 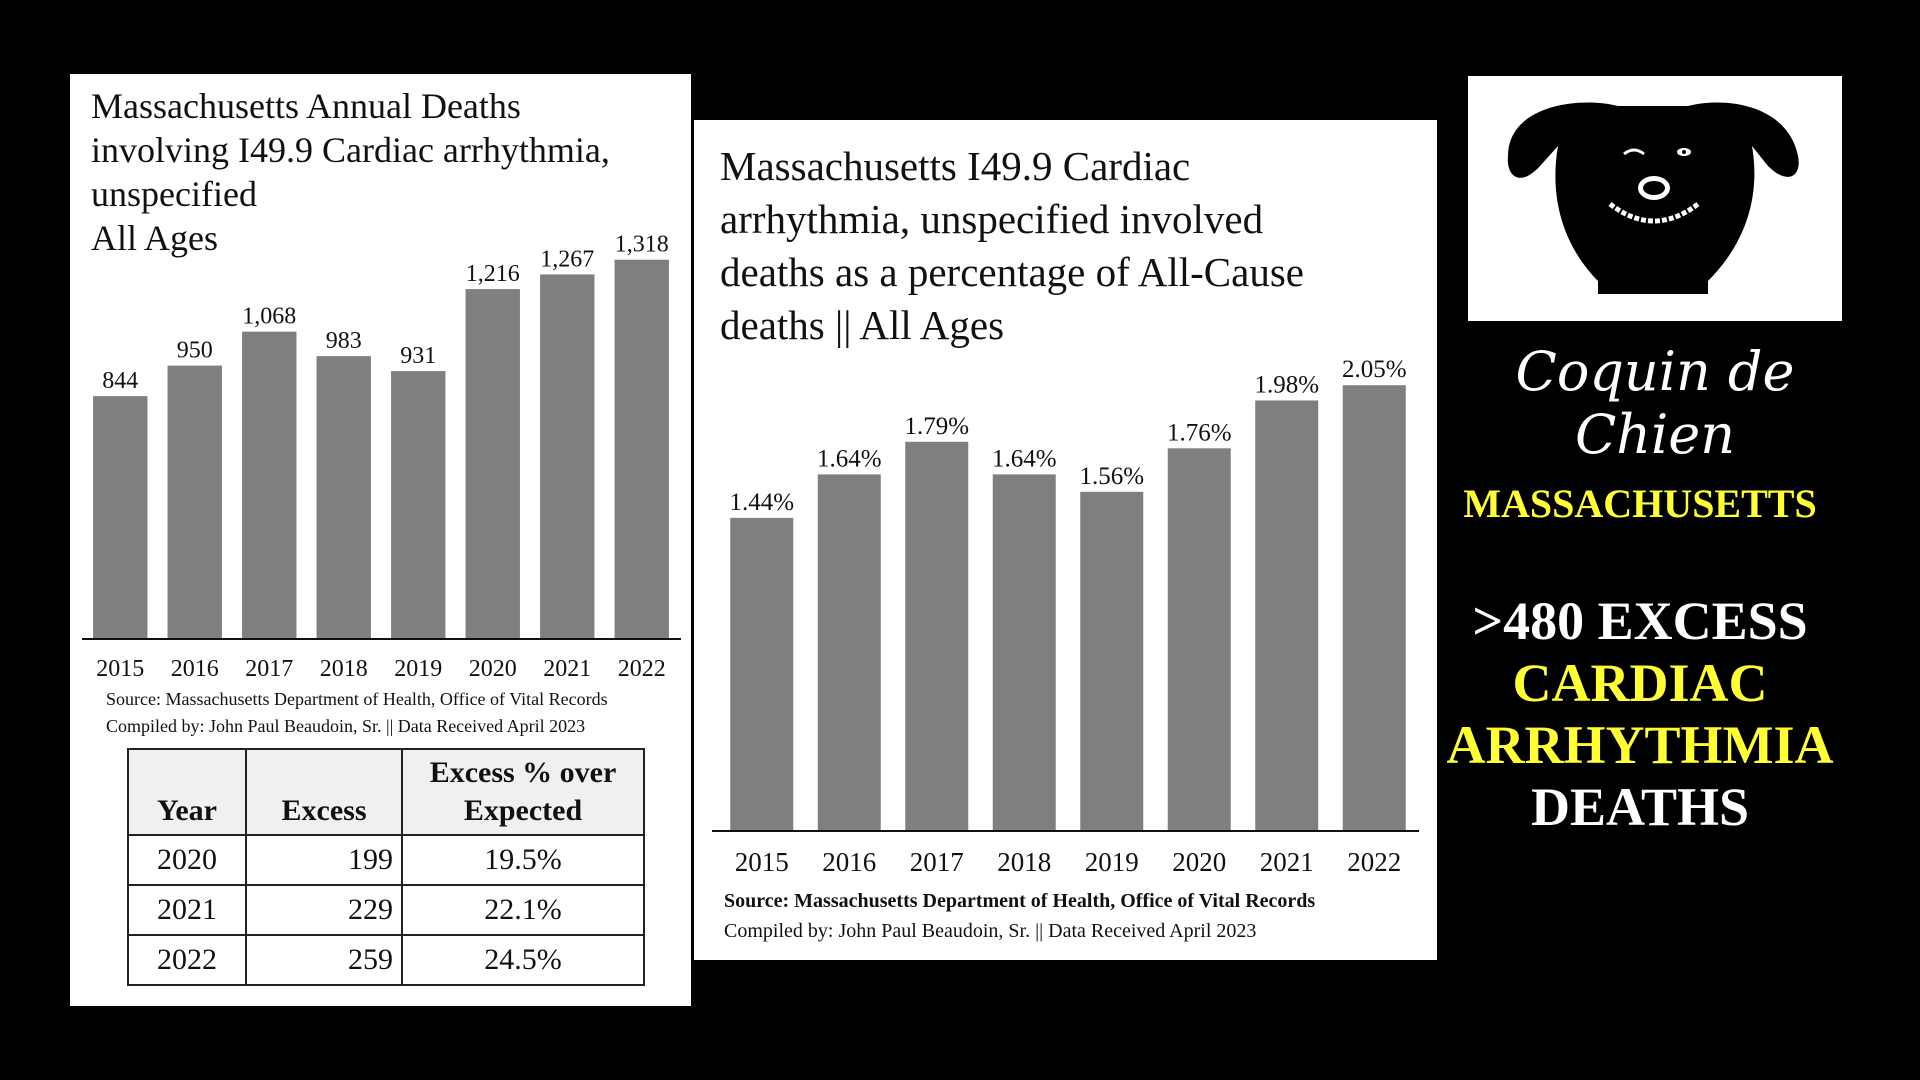 I want to click on data-label: 1,068, so click(x=269, y=317).